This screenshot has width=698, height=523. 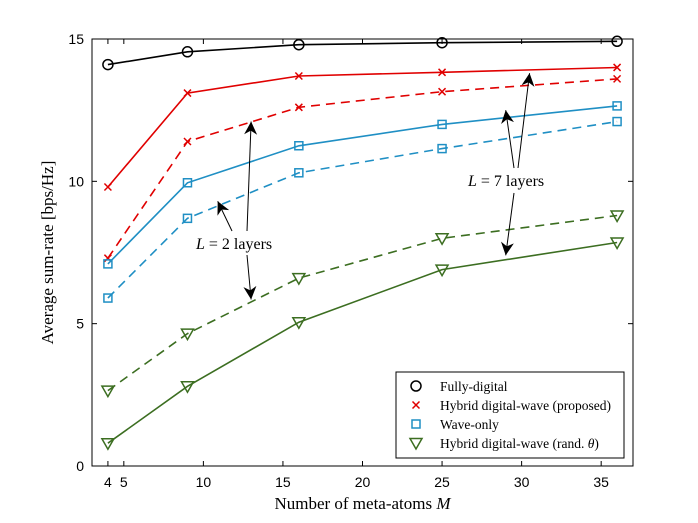 What do you see at coordinates (80, 324) in the screenshot?
I see `y-tick-label: 5` at bounding box center [80, 324].